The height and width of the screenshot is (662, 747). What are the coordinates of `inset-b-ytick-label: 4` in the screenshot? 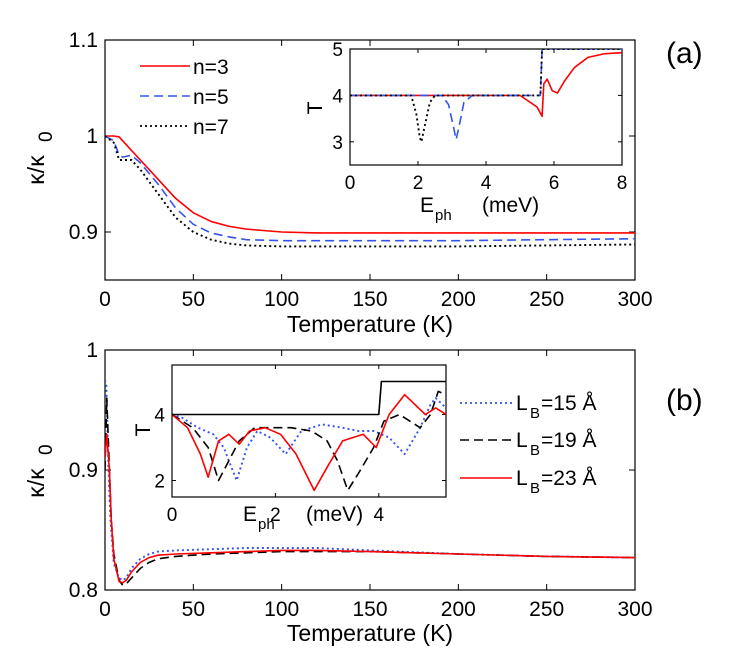 It's located at (159, 416).